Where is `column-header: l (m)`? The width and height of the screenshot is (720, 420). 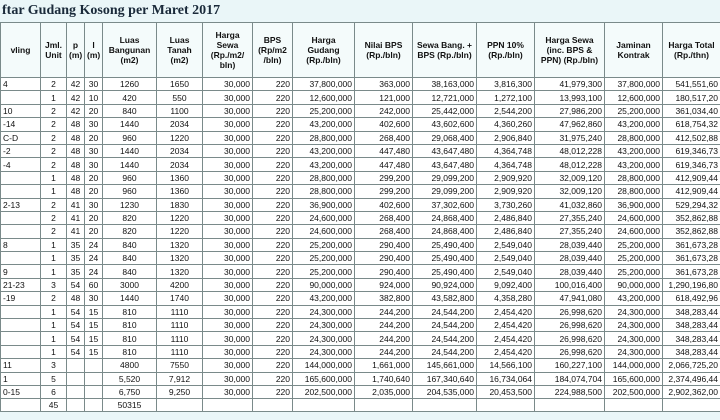 column-header: l (m) is located at coordinates (93, 50).